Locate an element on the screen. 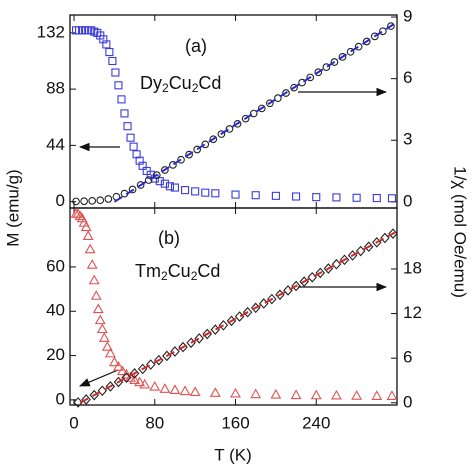 This screenshot has width=474, height=473. element: Dy is located at coordinates (151, 83).